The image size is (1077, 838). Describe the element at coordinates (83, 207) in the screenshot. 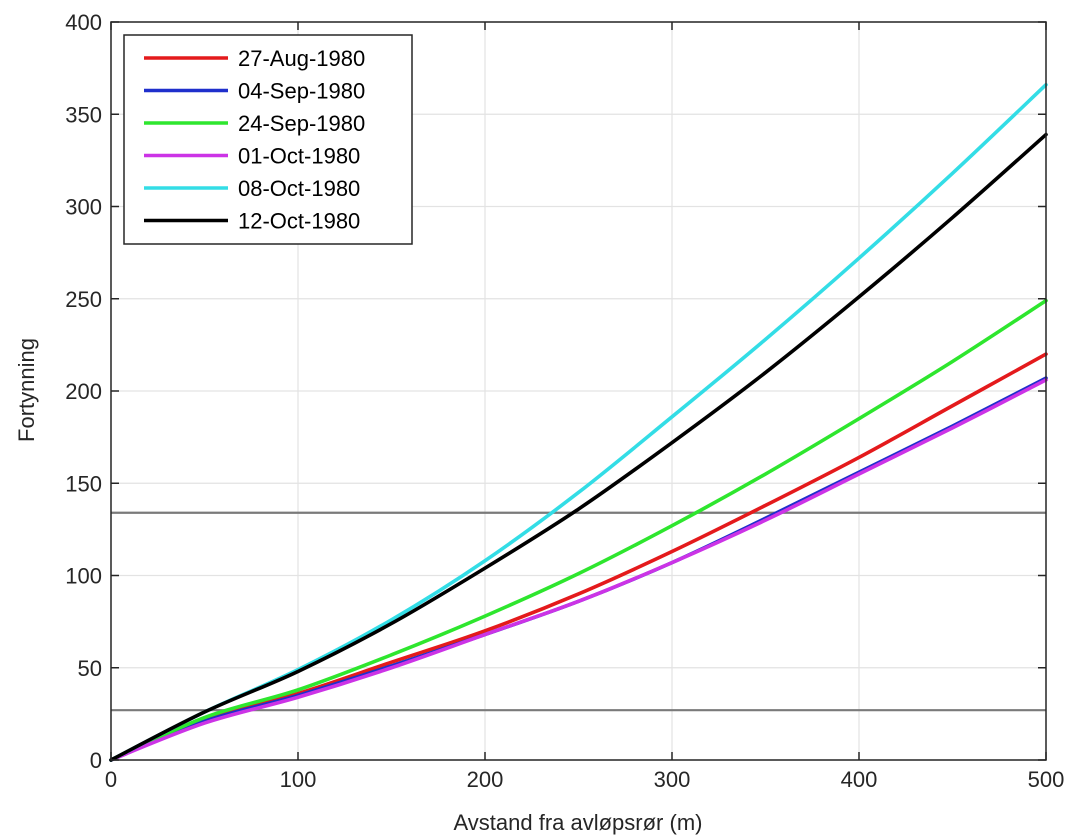

I see `y-tick-label: 300` at that location.